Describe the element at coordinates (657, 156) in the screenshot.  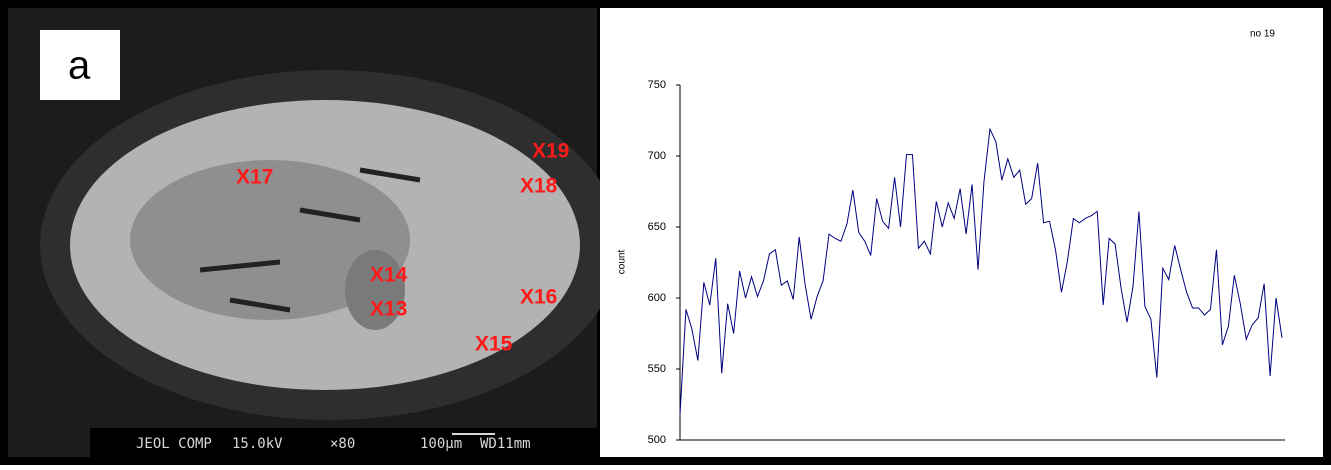
I see `y-tick-label: 700` at that location.